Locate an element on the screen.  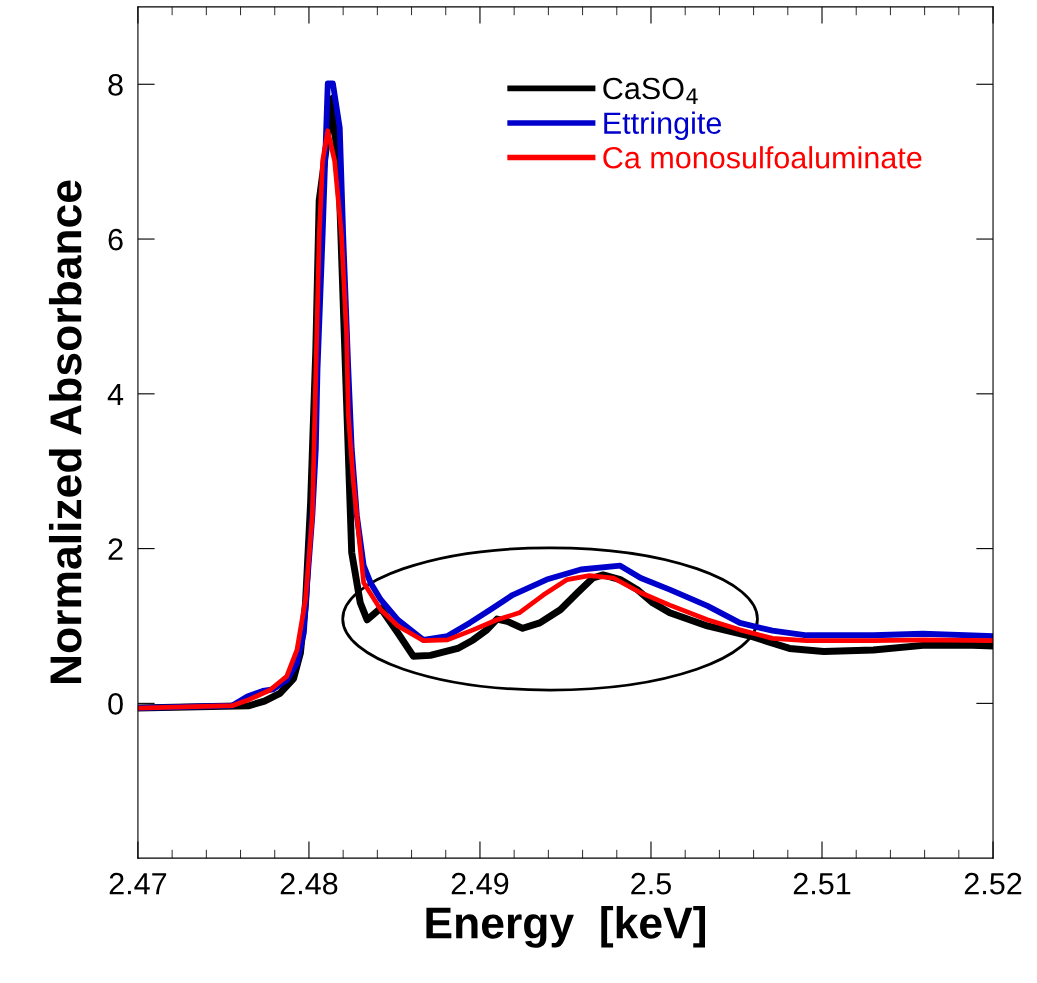
x-tick-label: 2.48 is located at coordinates (309, 883).